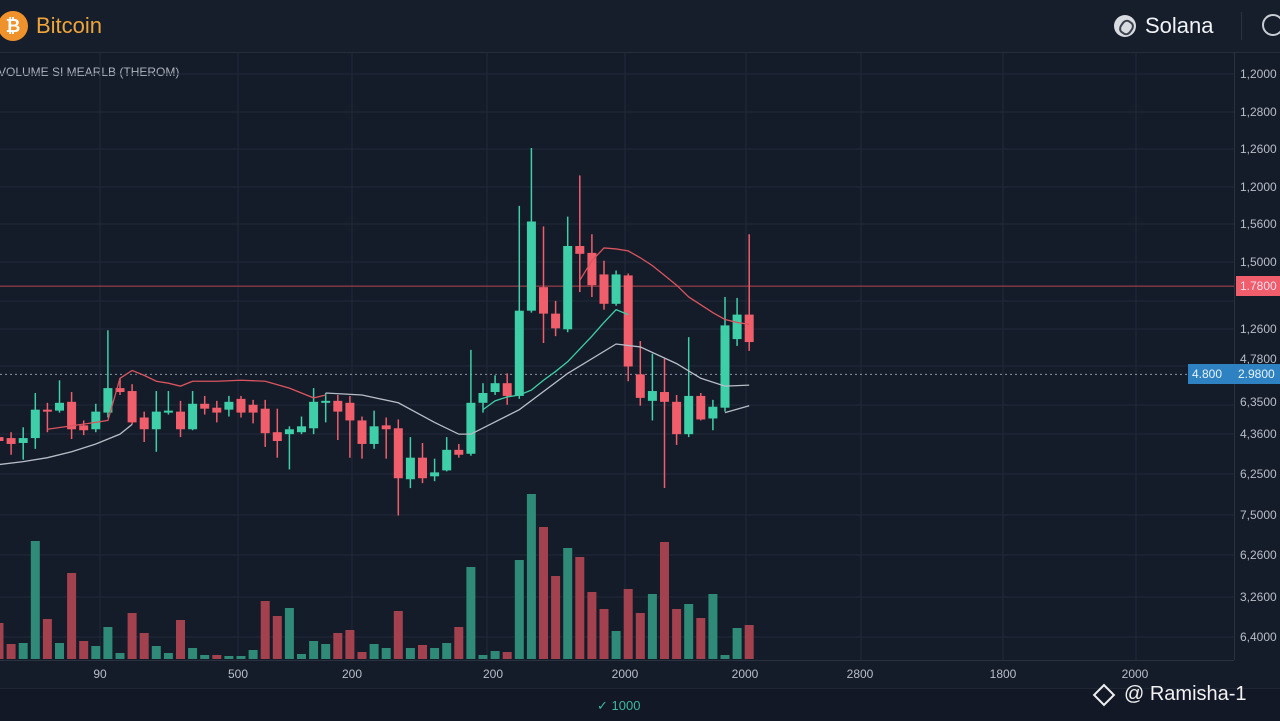  What do you see at coordinates (1258, 112) in the screenshot?
I see `price-tick-label: 1,2800` at bounding box center [1258, 112].